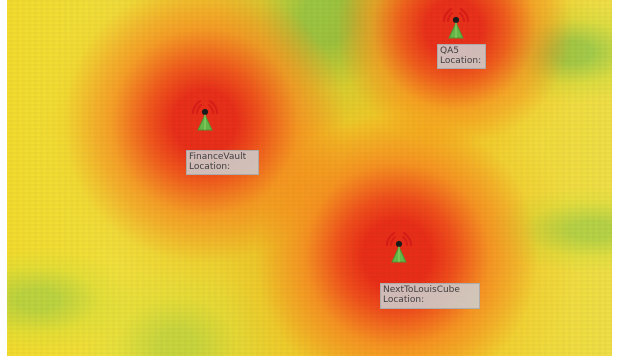 Image resolution: width=618 pixels, height=362 pixels. What do you see at coordinates (218, 157) in the screenshot?
I see `tower-name: FinanceVault` at bounding box center [218, 157].